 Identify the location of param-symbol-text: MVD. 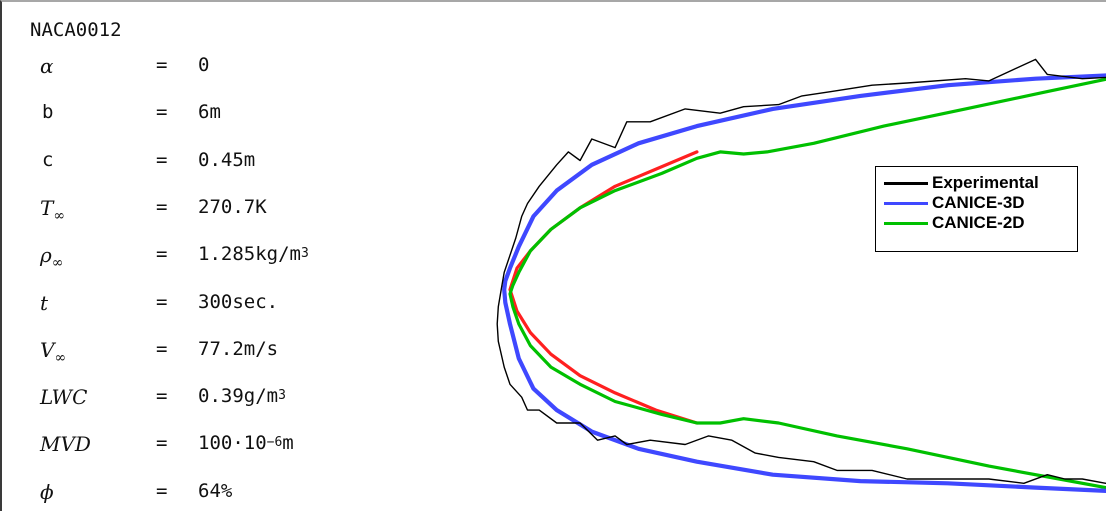
(65, 444).